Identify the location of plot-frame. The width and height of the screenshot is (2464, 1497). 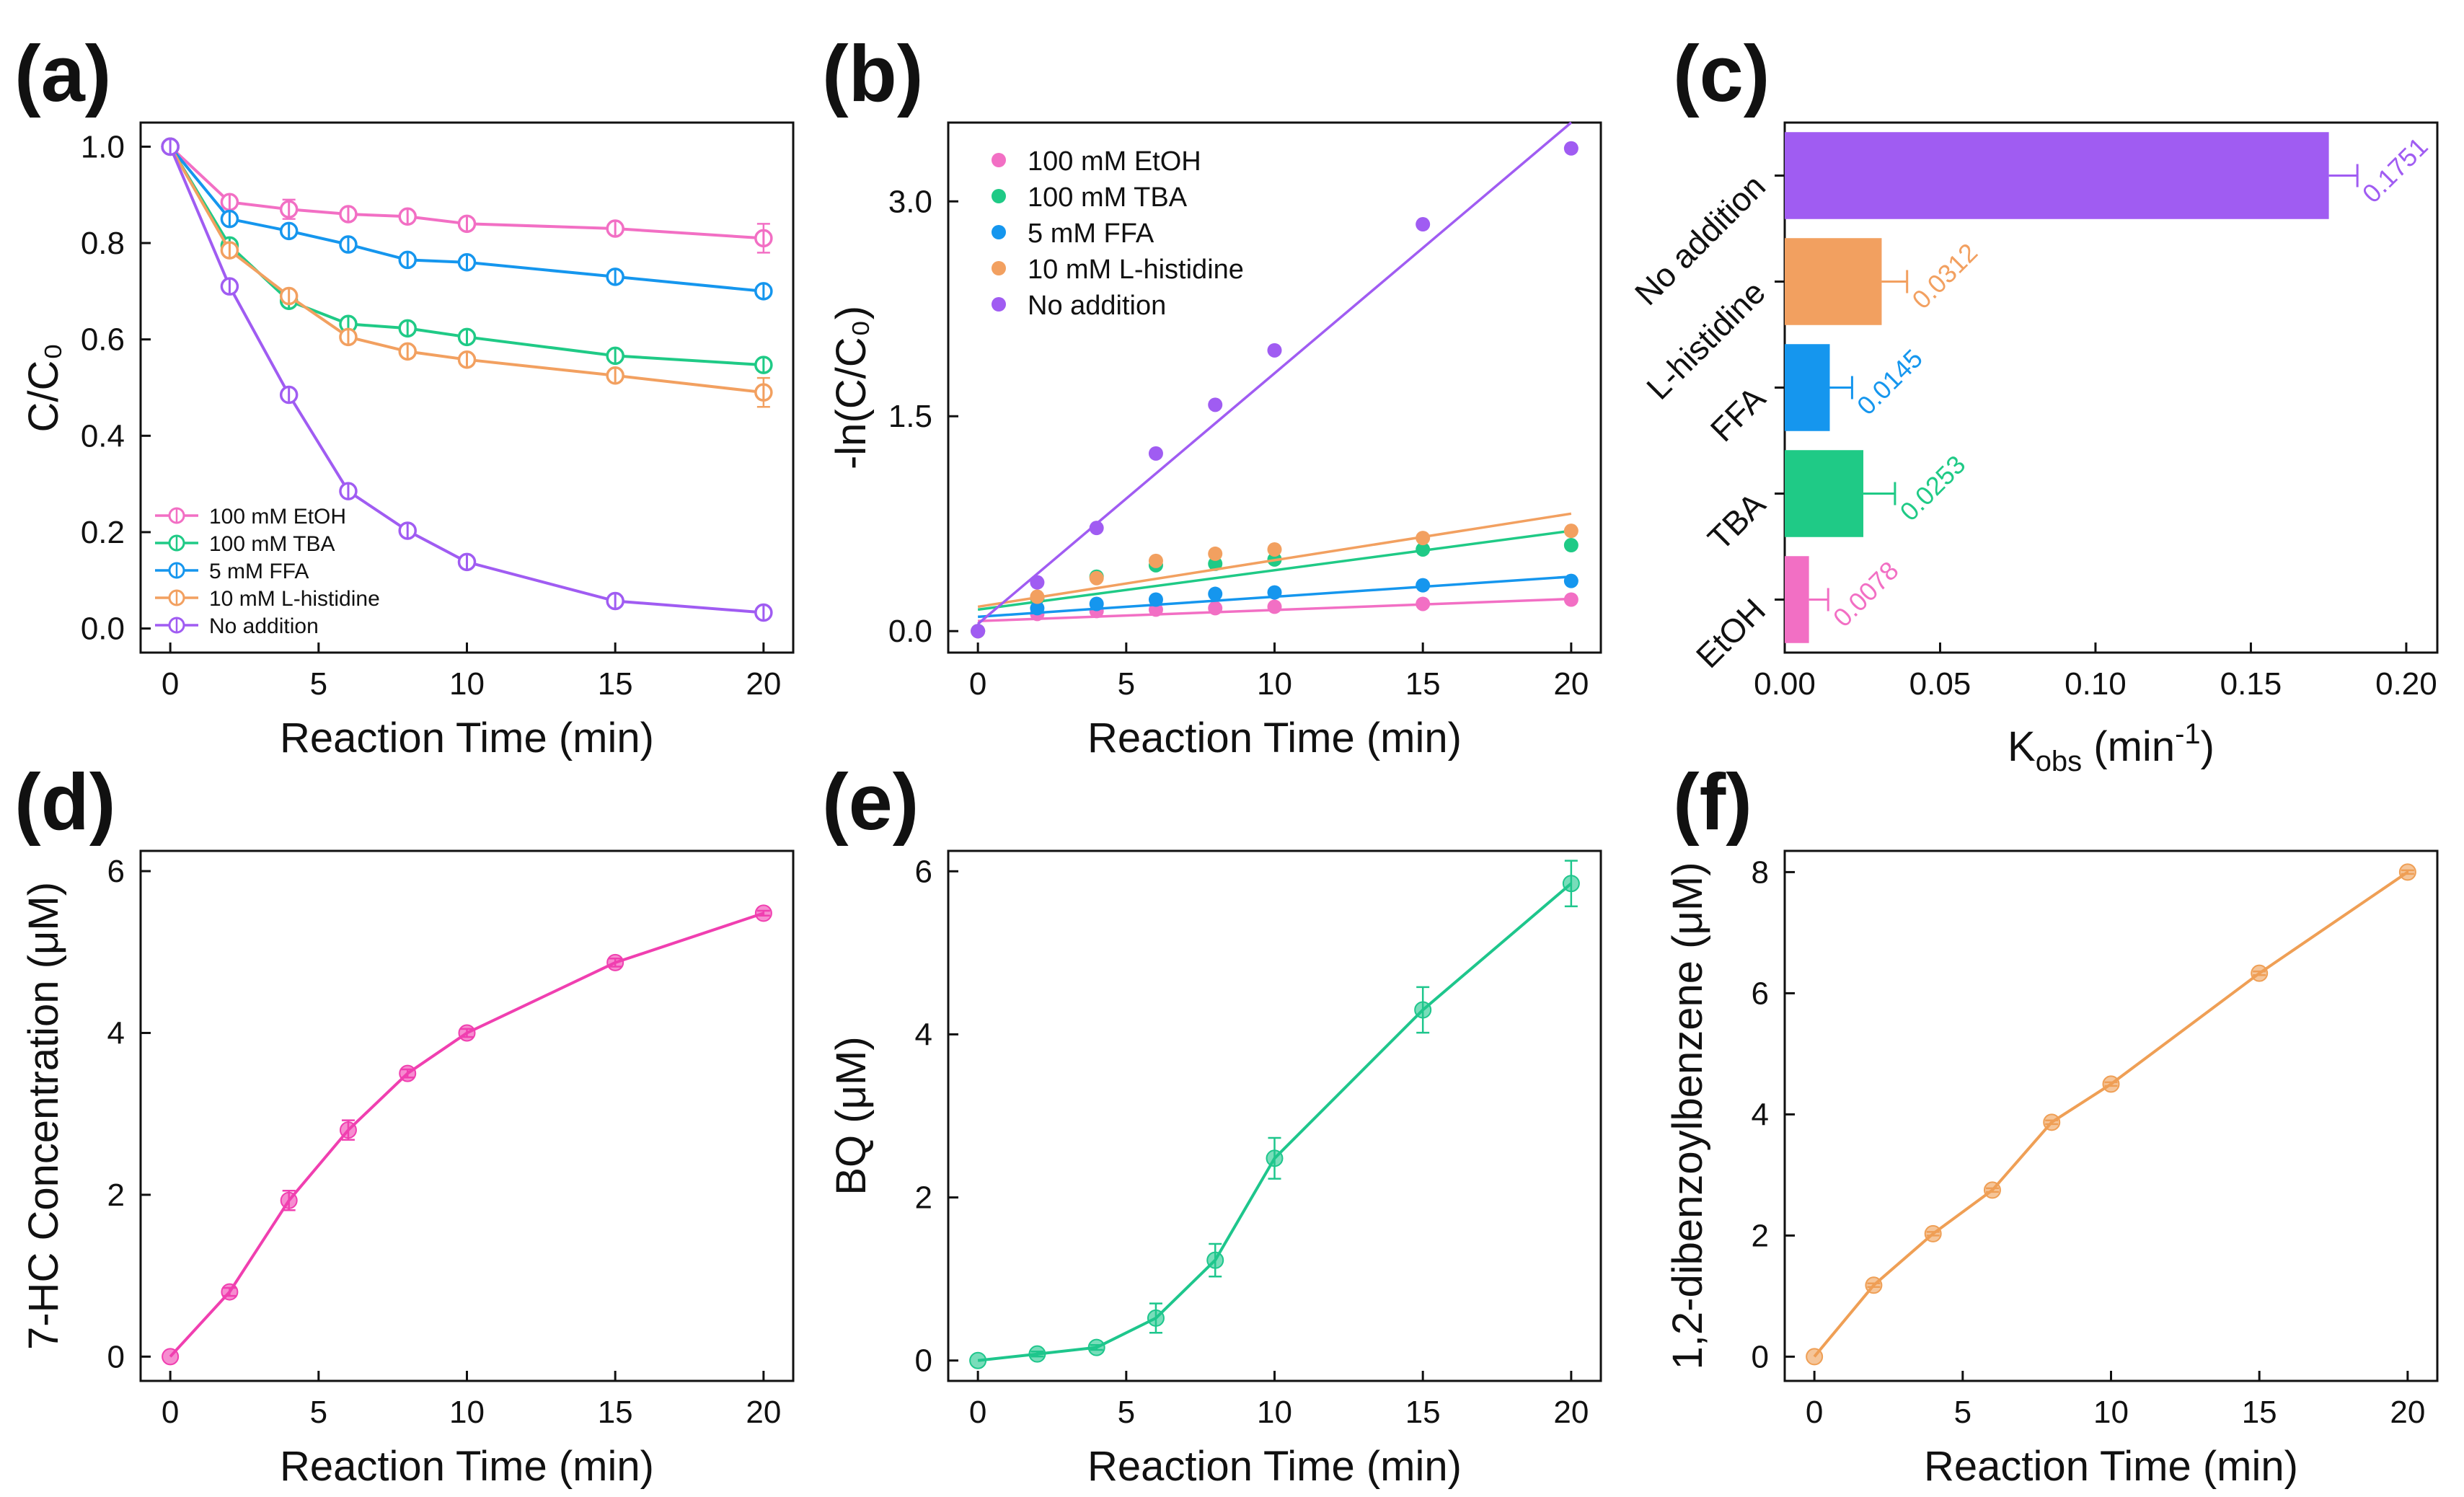
(1274, 1115).